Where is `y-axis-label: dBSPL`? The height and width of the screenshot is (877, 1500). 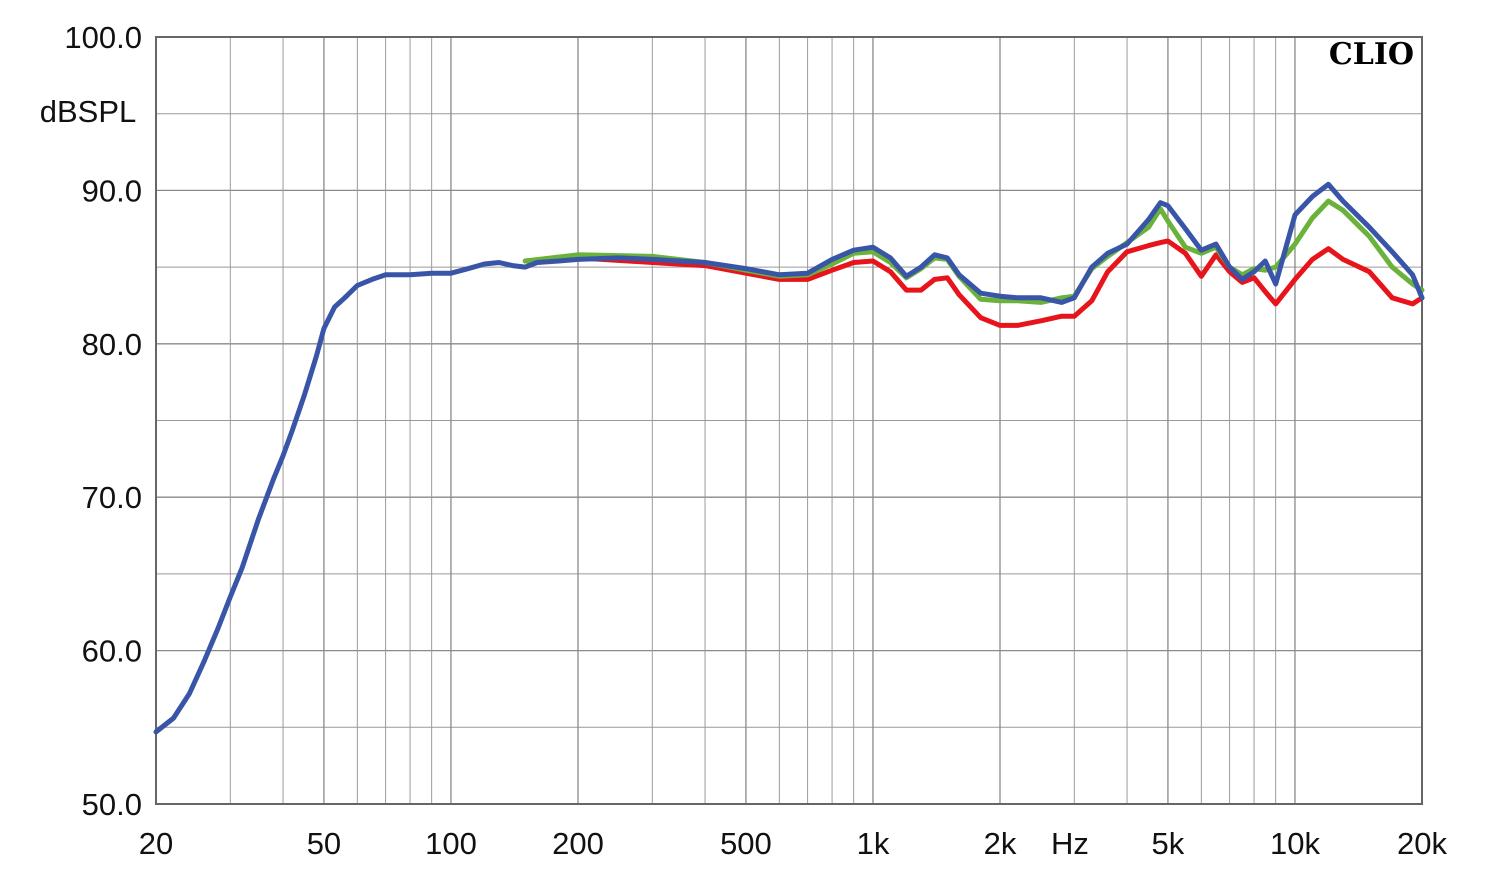 y-axis-label: dBSPL is located at coordinates (88, 111).